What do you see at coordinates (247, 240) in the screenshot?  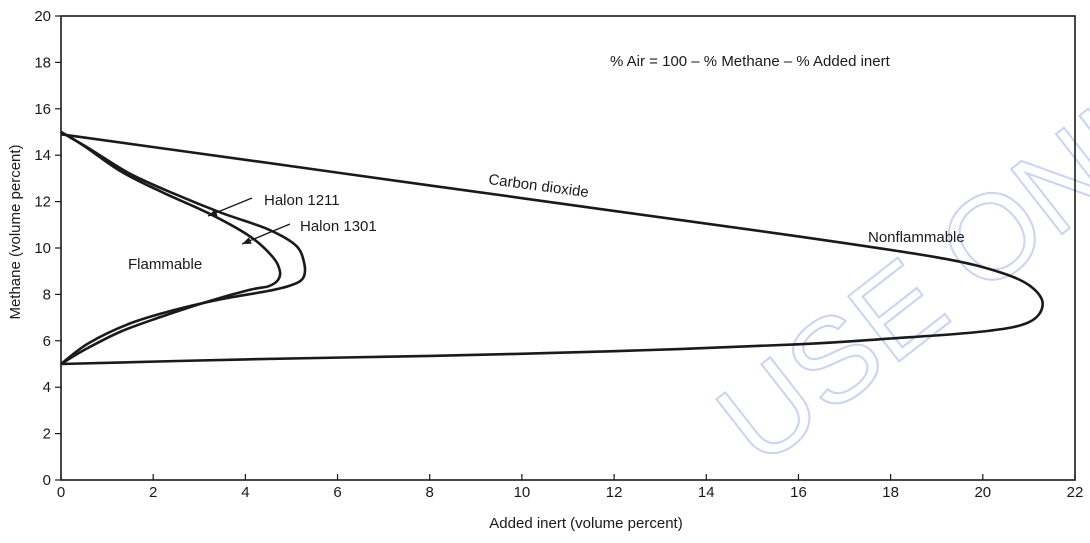 I see `halon-1301-arrowhead` at bounding box center [247, 240].